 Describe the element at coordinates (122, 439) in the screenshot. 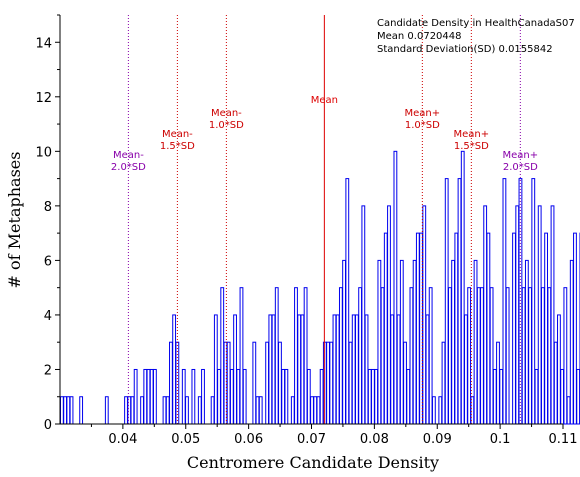

I see `x-tick-label: 0.04` at that location.